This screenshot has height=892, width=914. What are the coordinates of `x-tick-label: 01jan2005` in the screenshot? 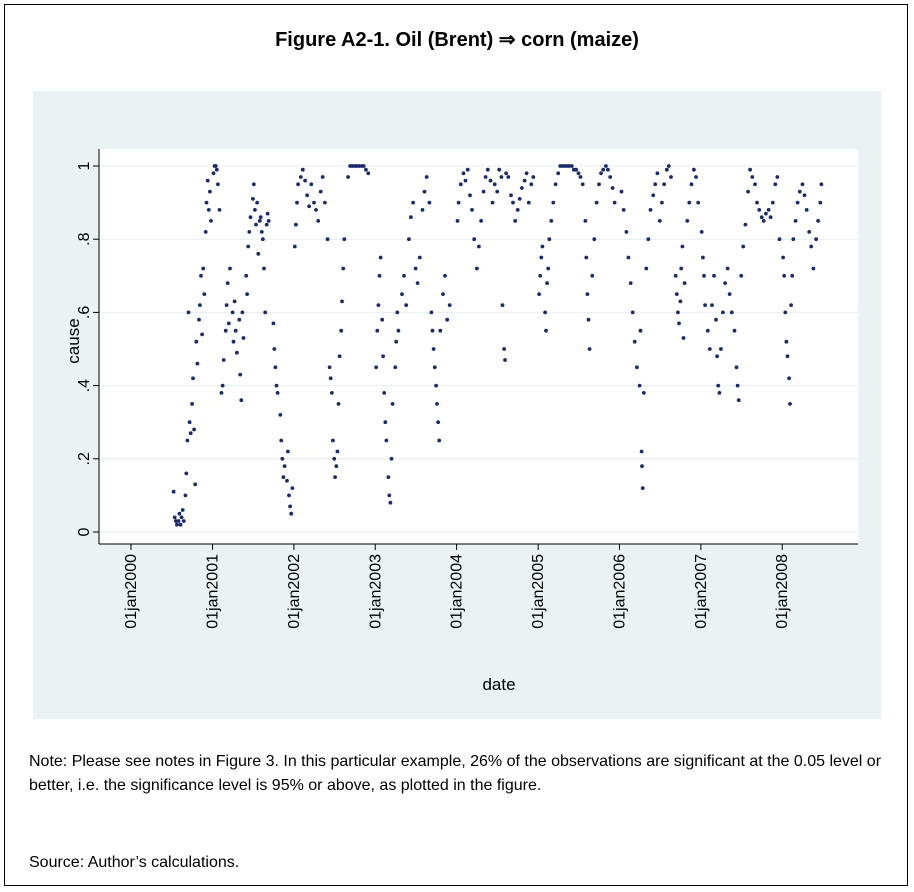 It's located at (538, 591).